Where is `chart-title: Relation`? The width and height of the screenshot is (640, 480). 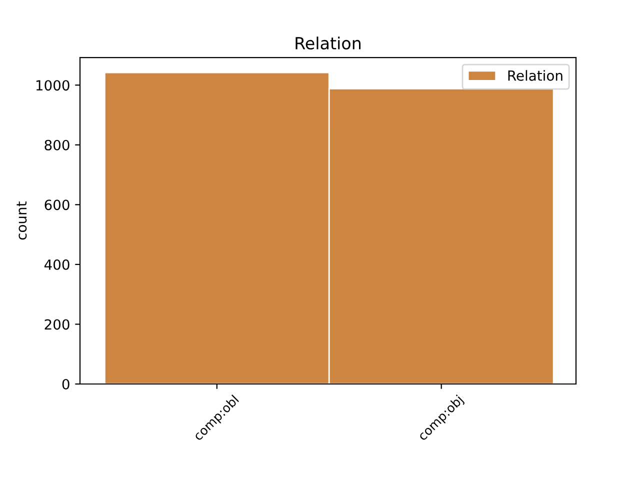
chart-title: Relation is located at coordinates (328, 43).